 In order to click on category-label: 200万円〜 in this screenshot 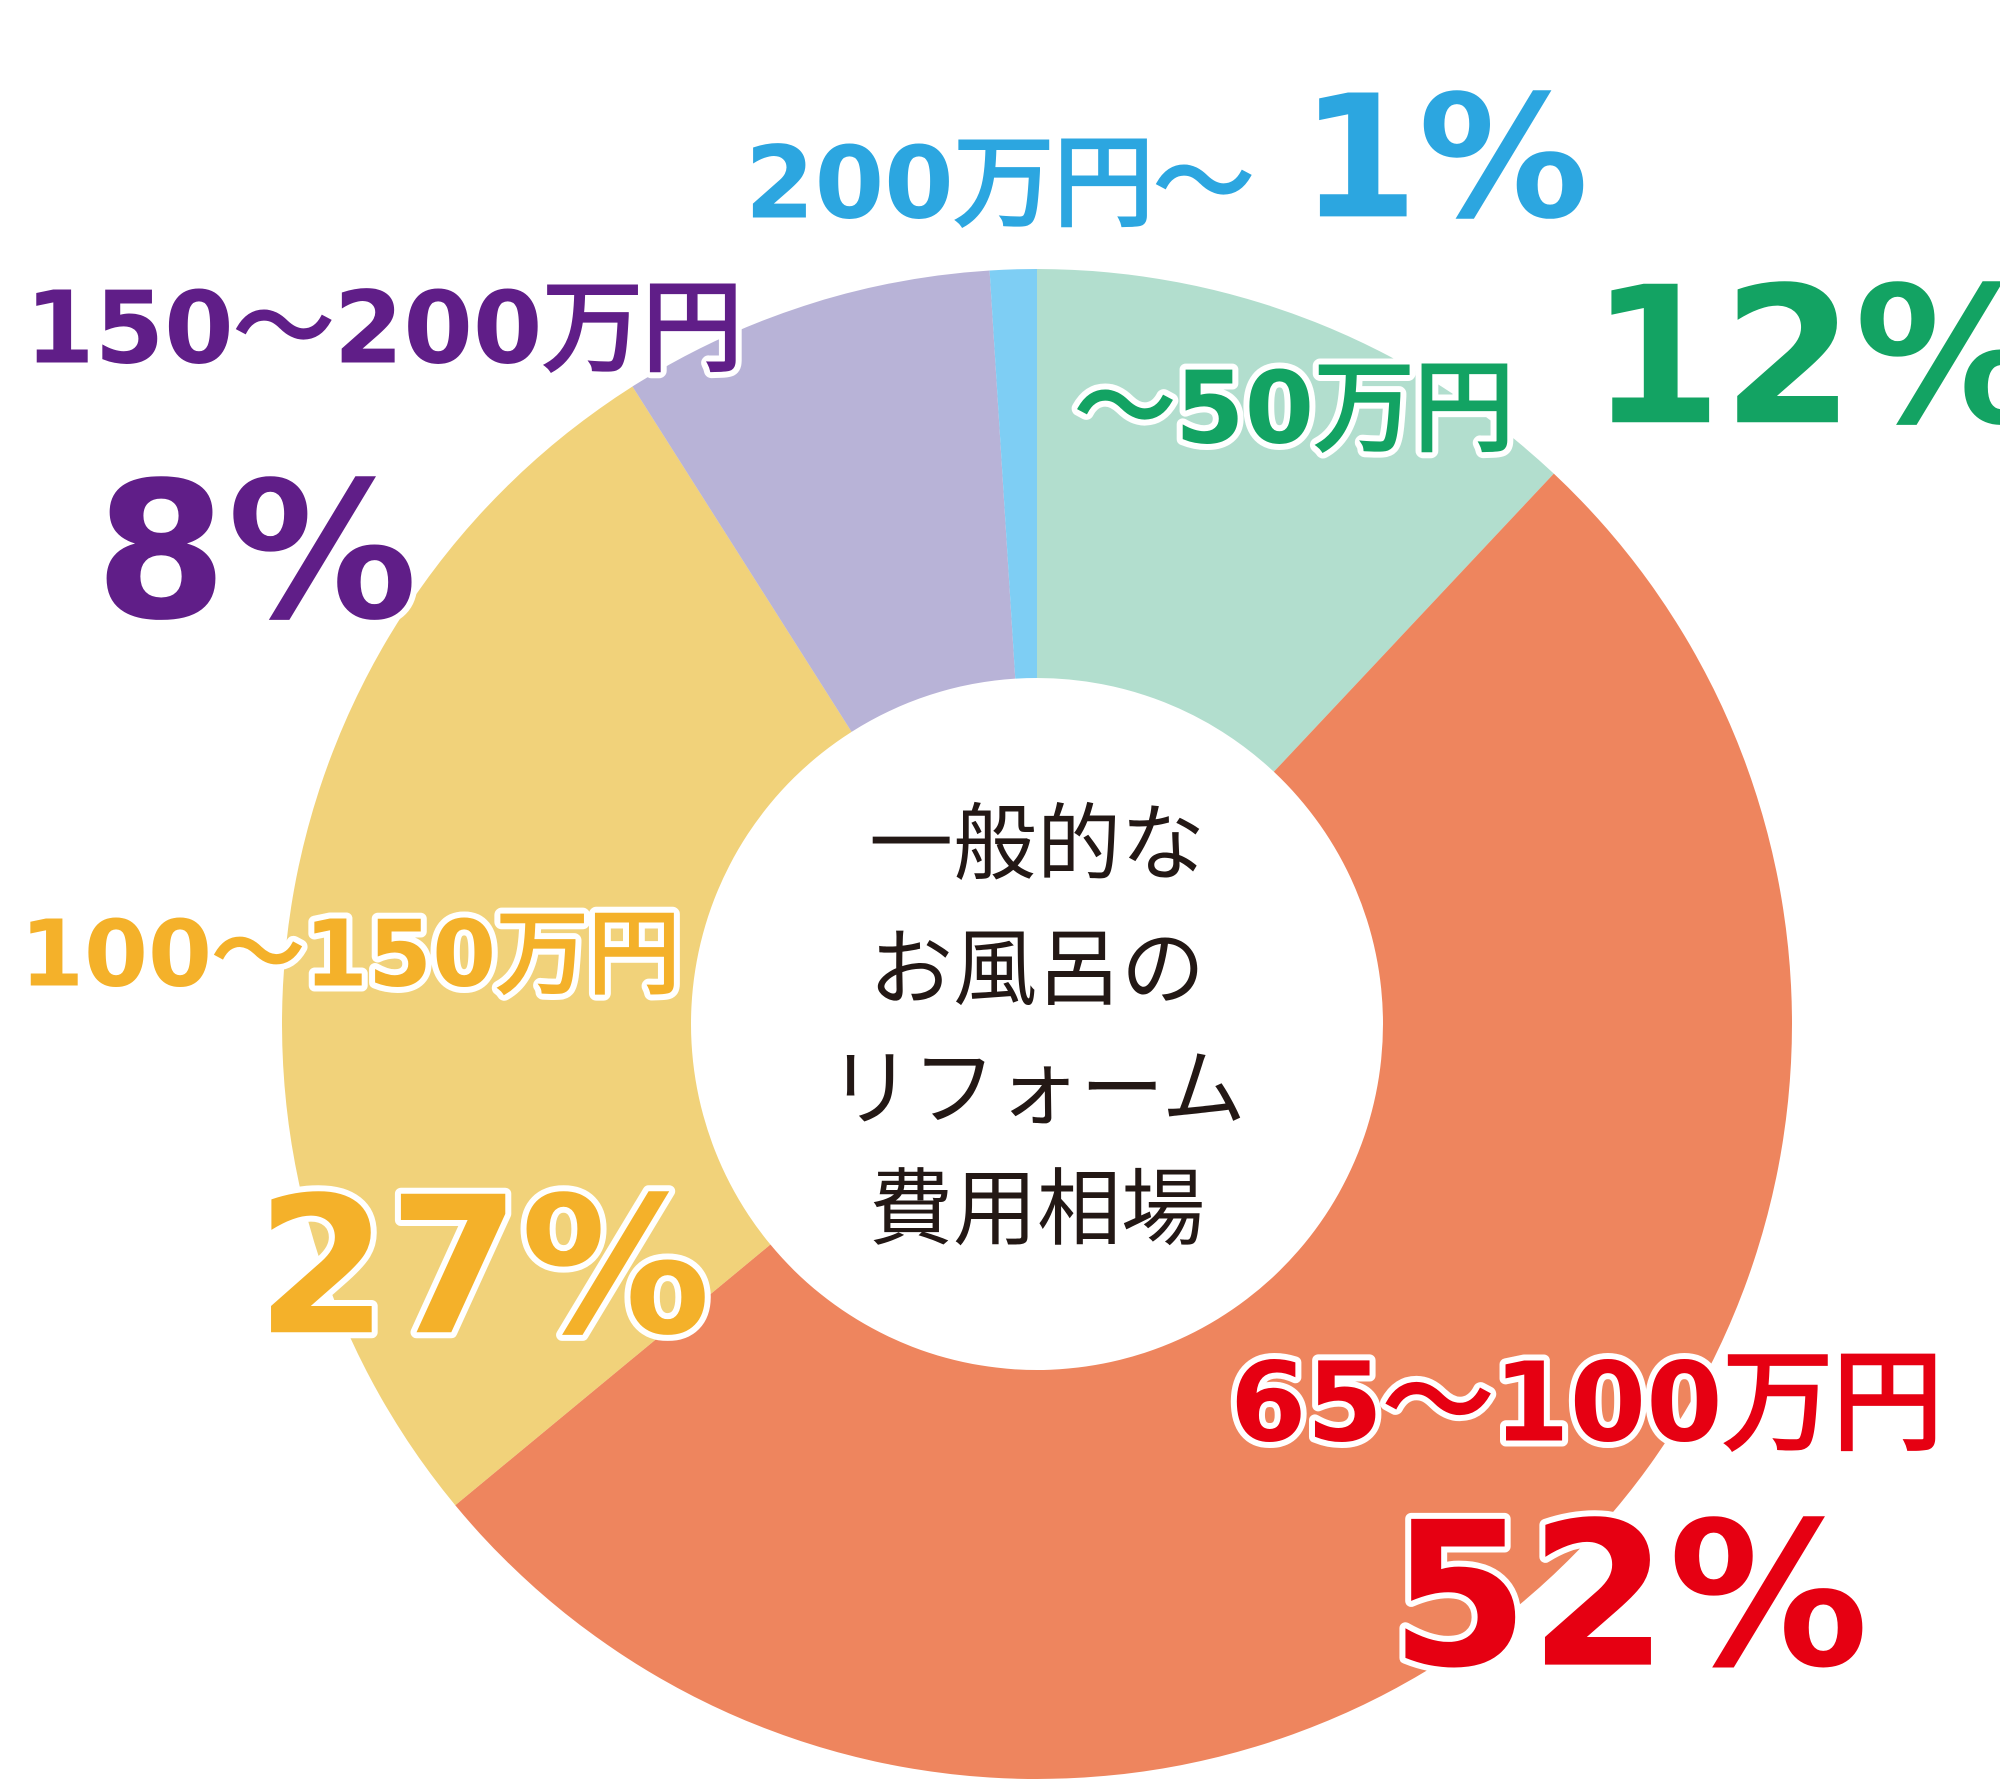, I will do `click(999, 182)`.